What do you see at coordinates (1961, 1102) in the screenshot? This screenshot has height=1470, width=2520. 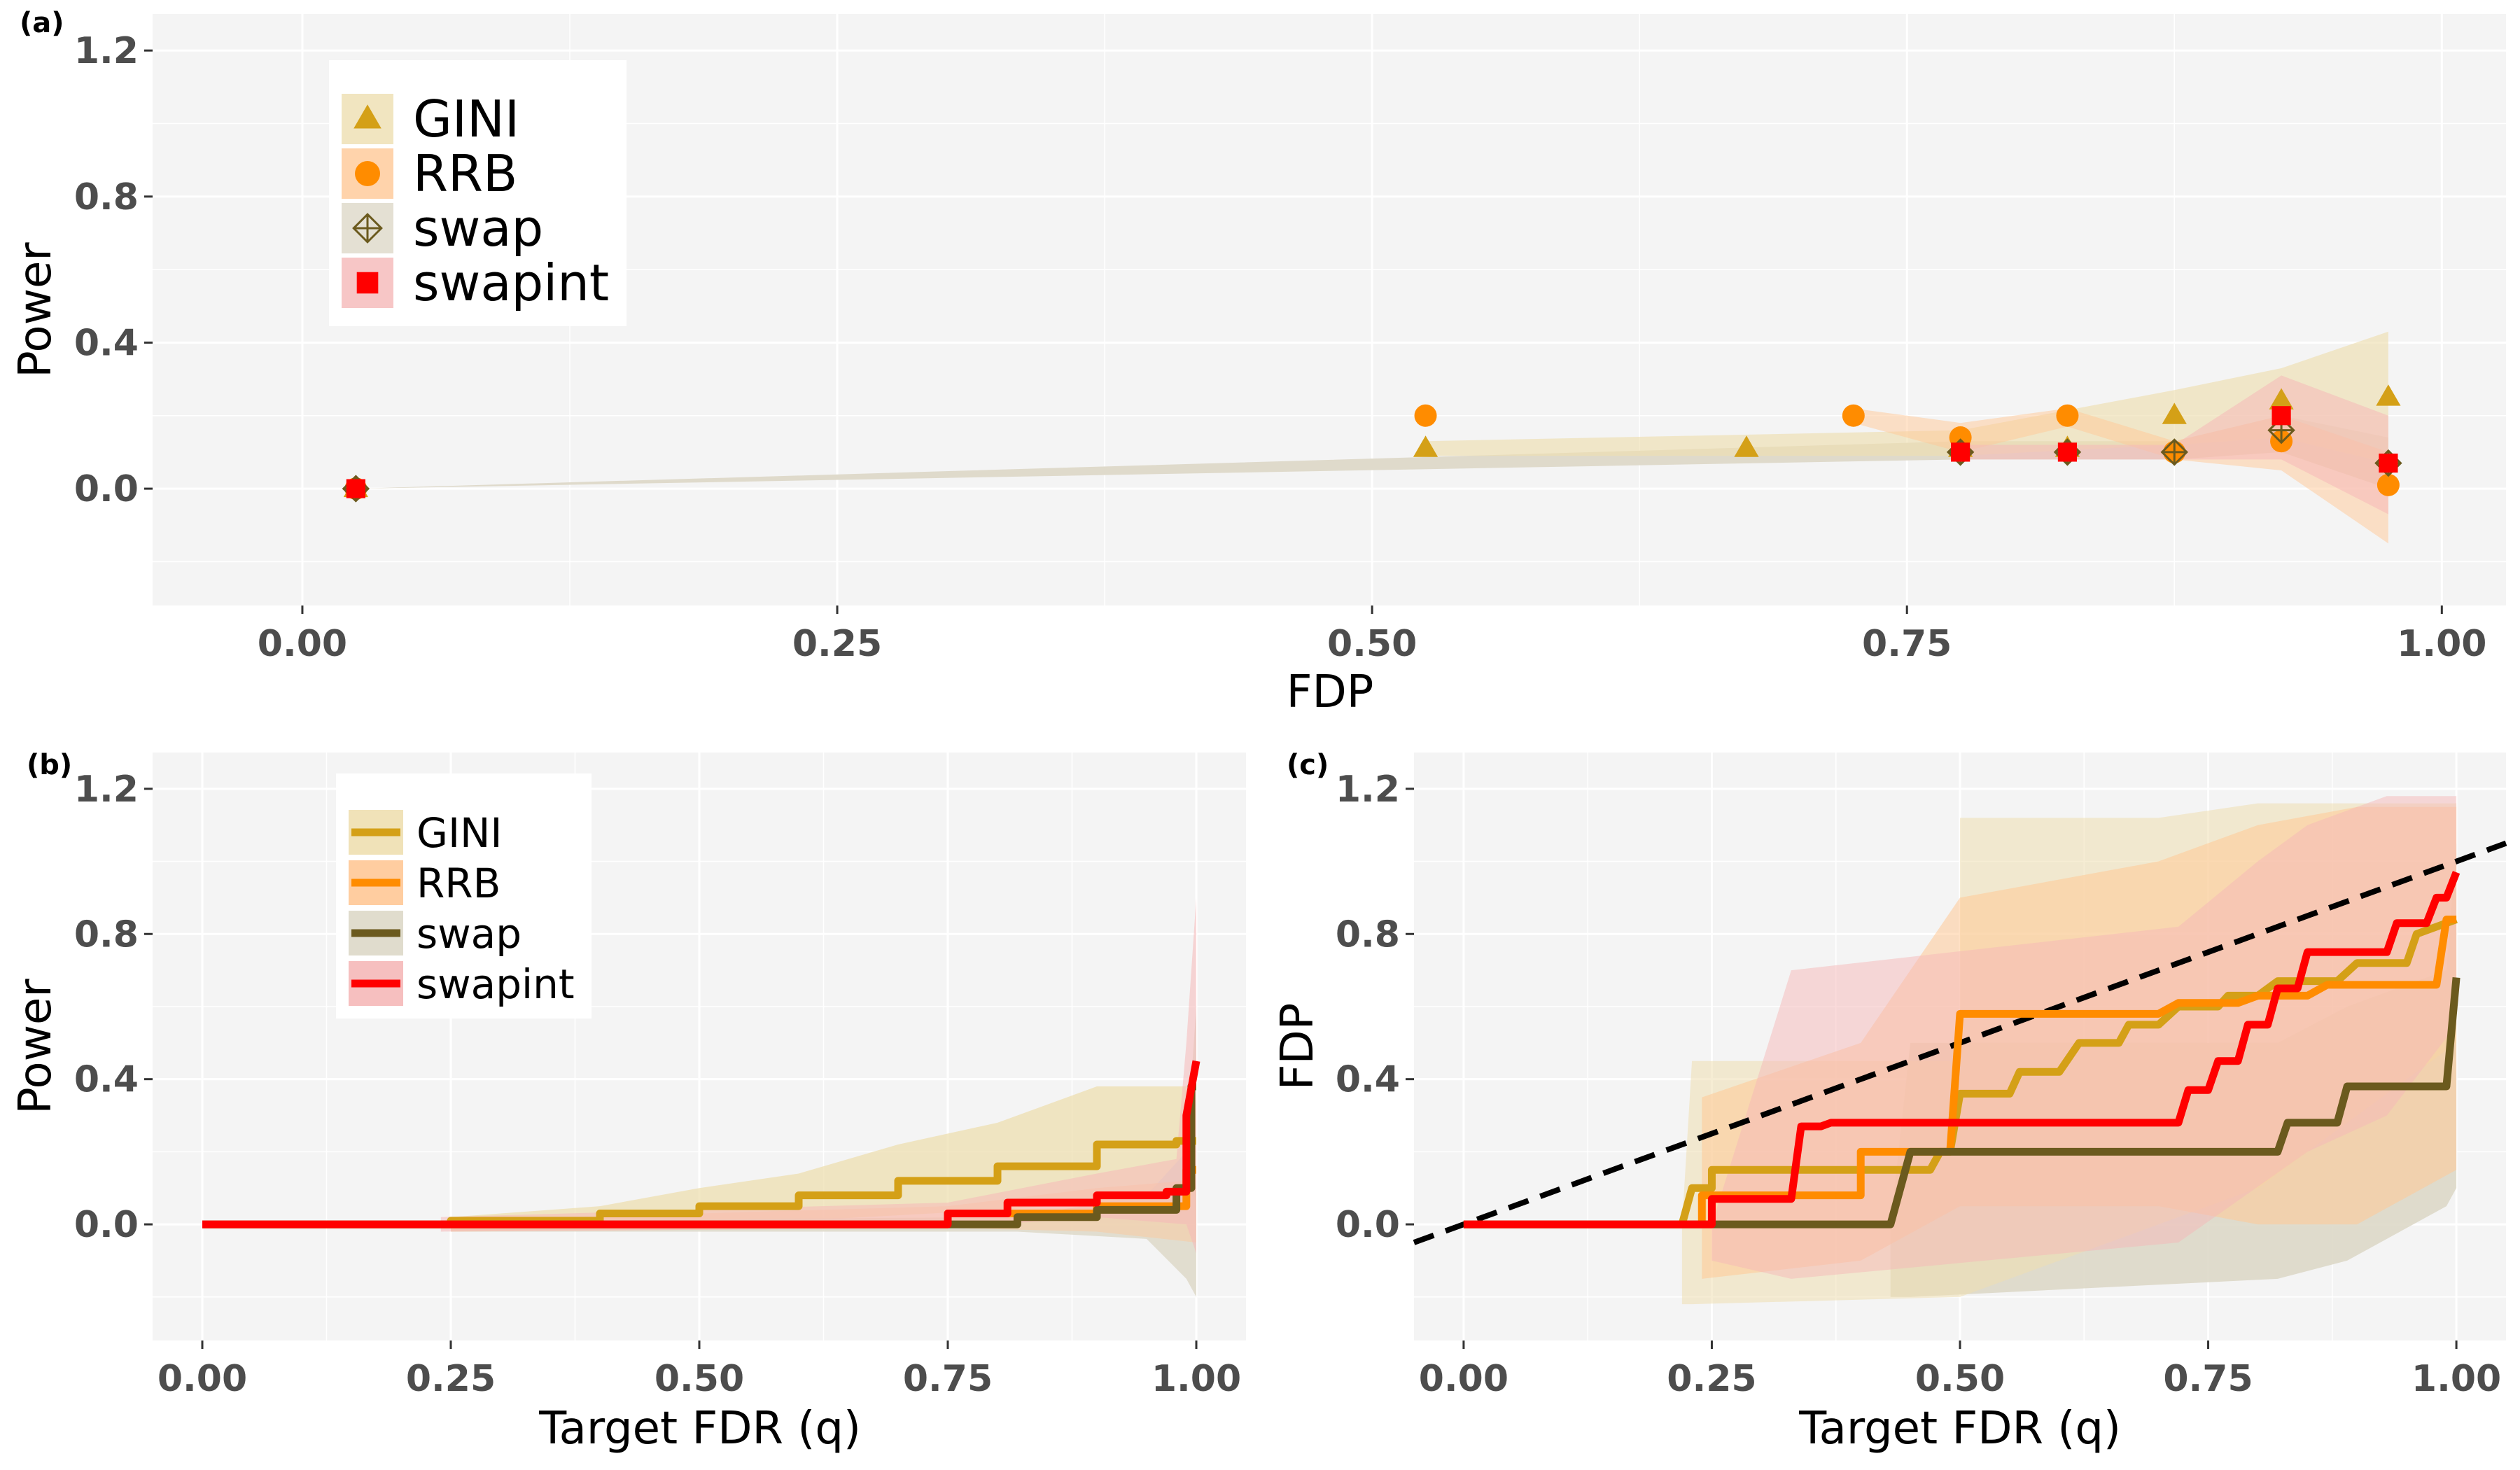 I see `line-c-swap` at bounding box center [1961, 1102].